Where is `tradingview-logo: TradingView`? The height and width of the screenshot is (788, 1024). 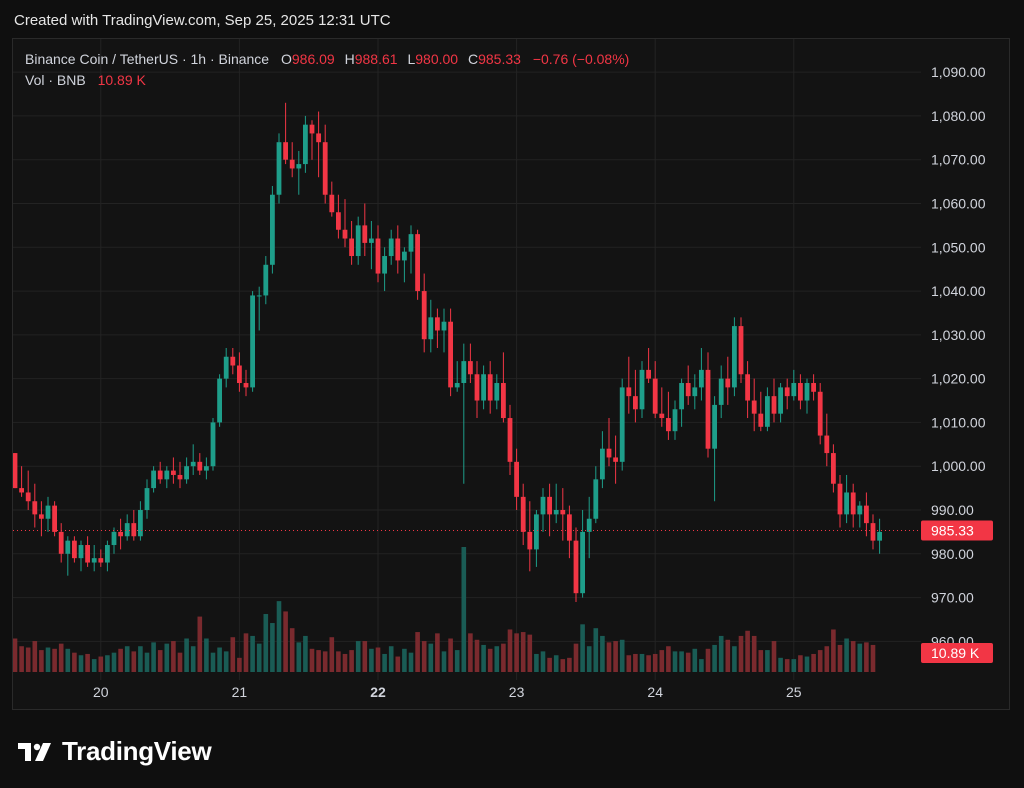 tradingview-logo: TradingView is located at coordinates (114, 751).